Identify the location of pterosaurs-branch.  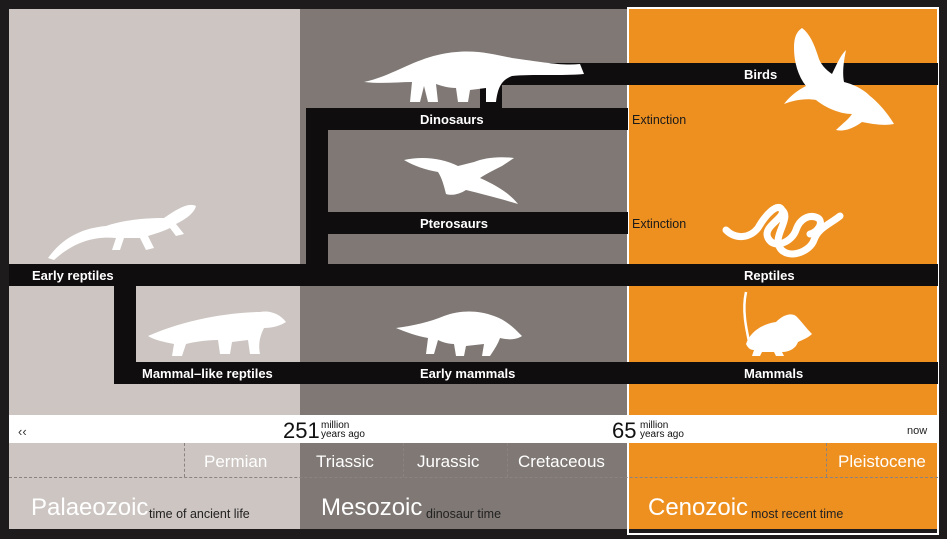
(467, 223).